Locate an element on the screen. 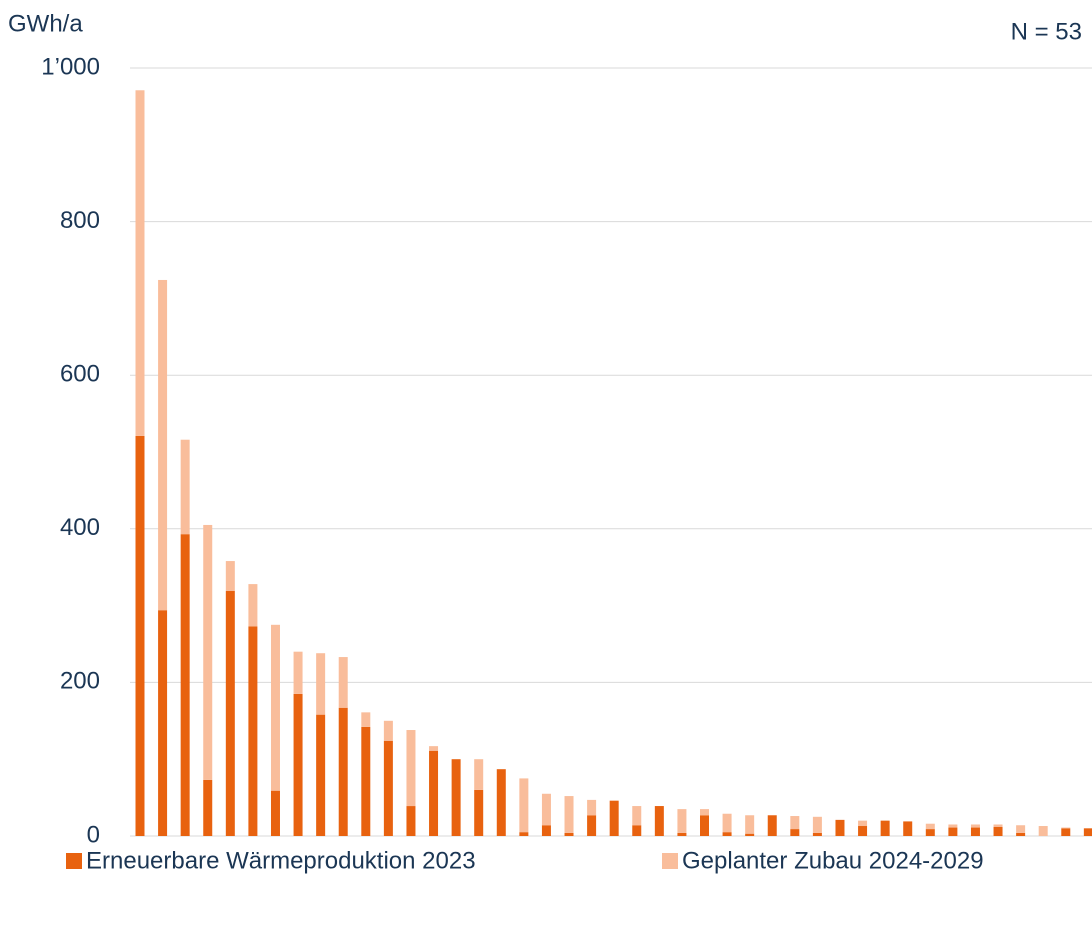 The height and width of the screenshot is (939, 1092). annotation: N = 53 is located at coordinates (1046, 31).